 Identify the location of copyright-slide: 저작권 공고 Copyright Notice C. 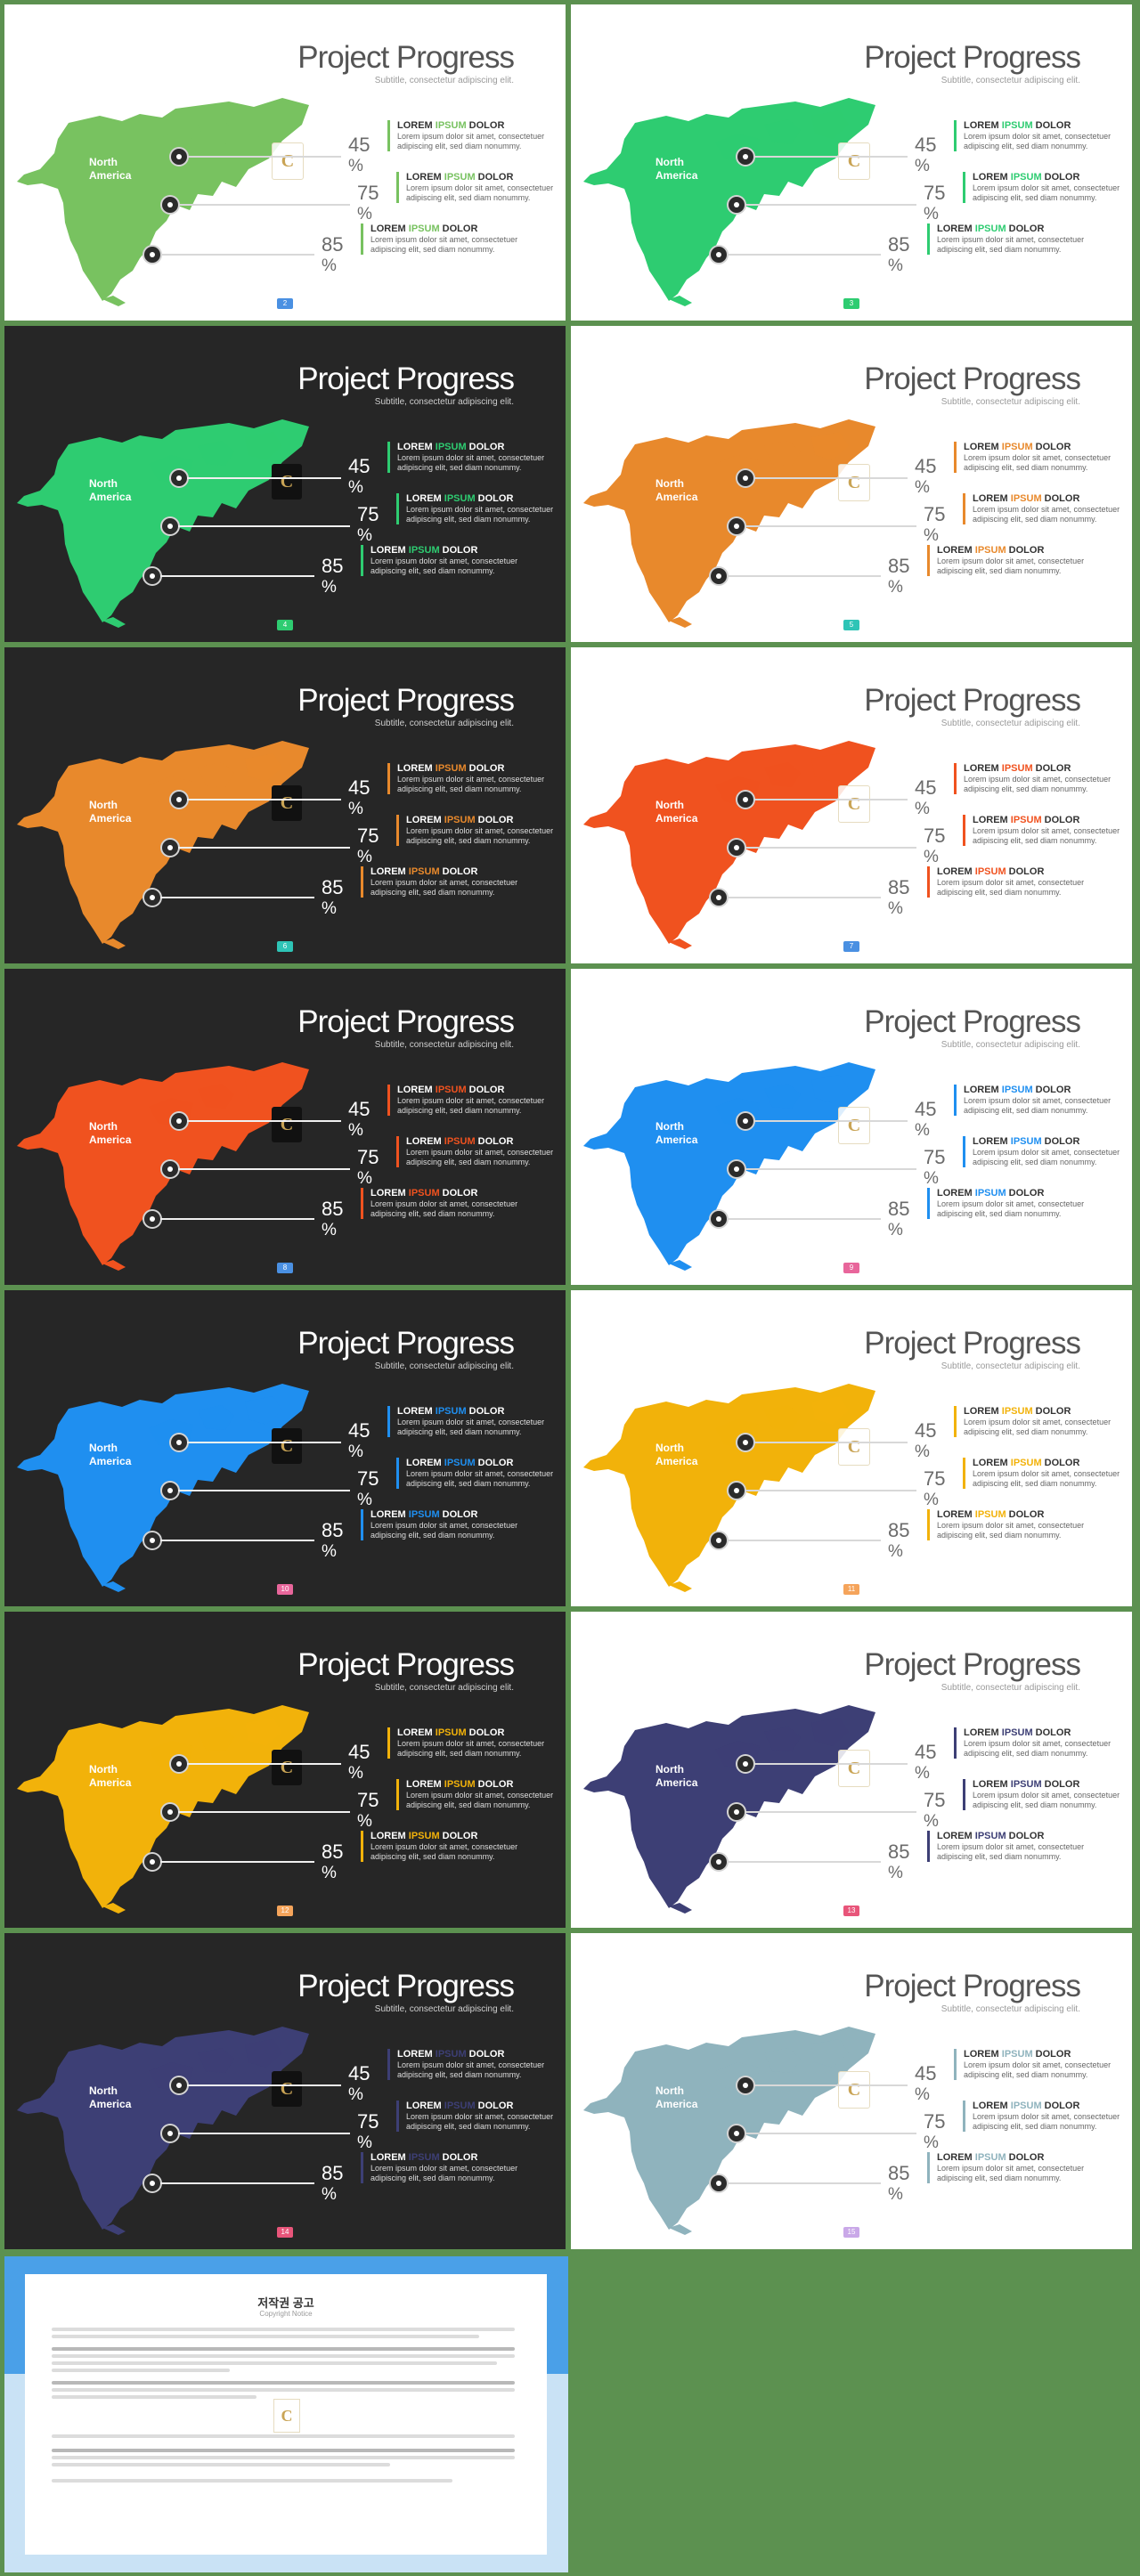
(286, 2414).